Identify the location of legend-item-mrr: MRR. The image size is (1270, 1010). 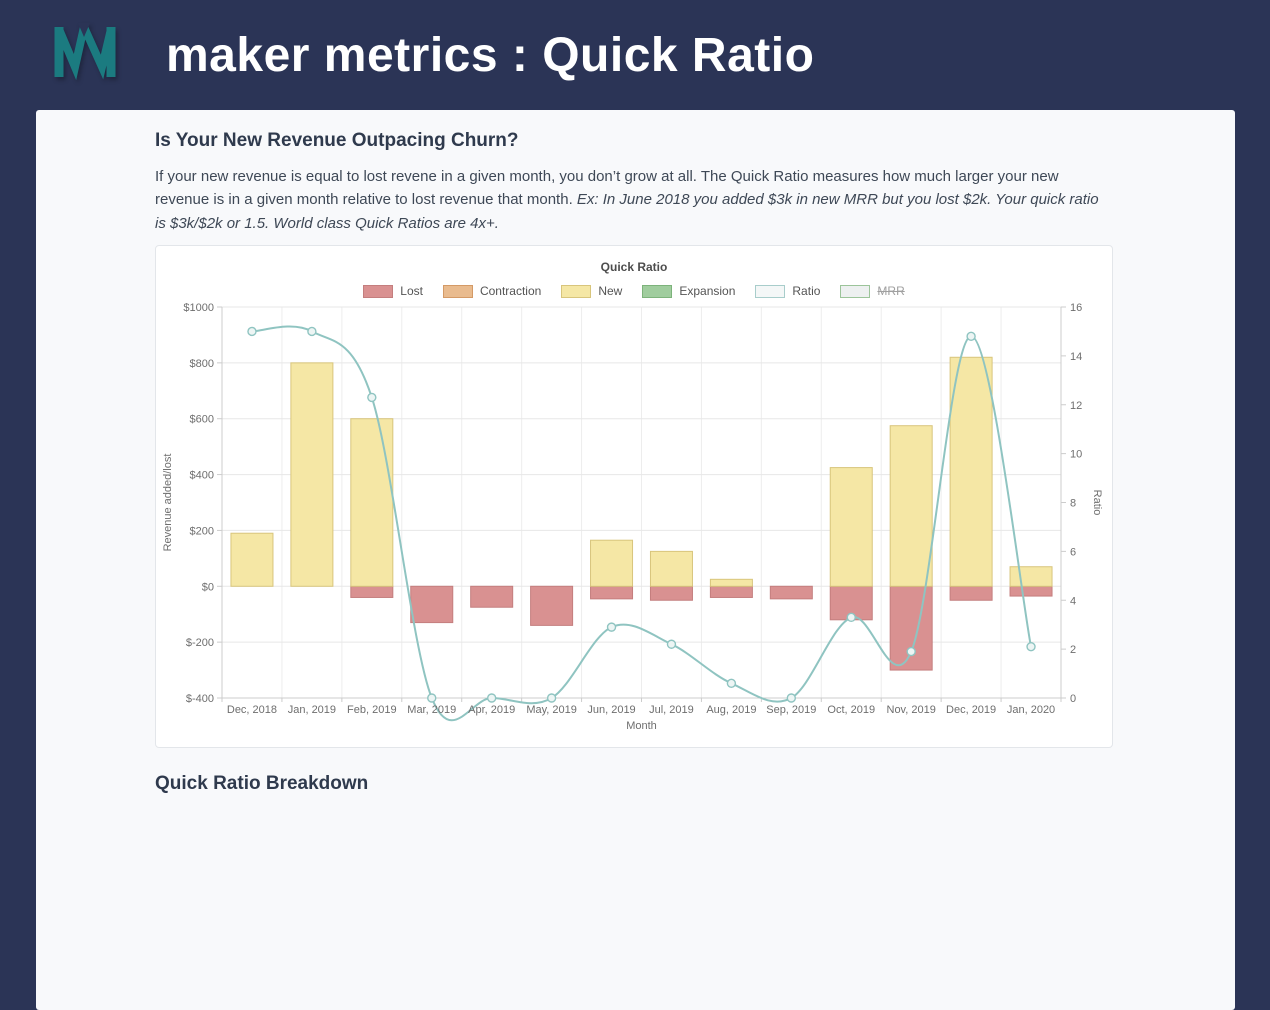
(872, 291).